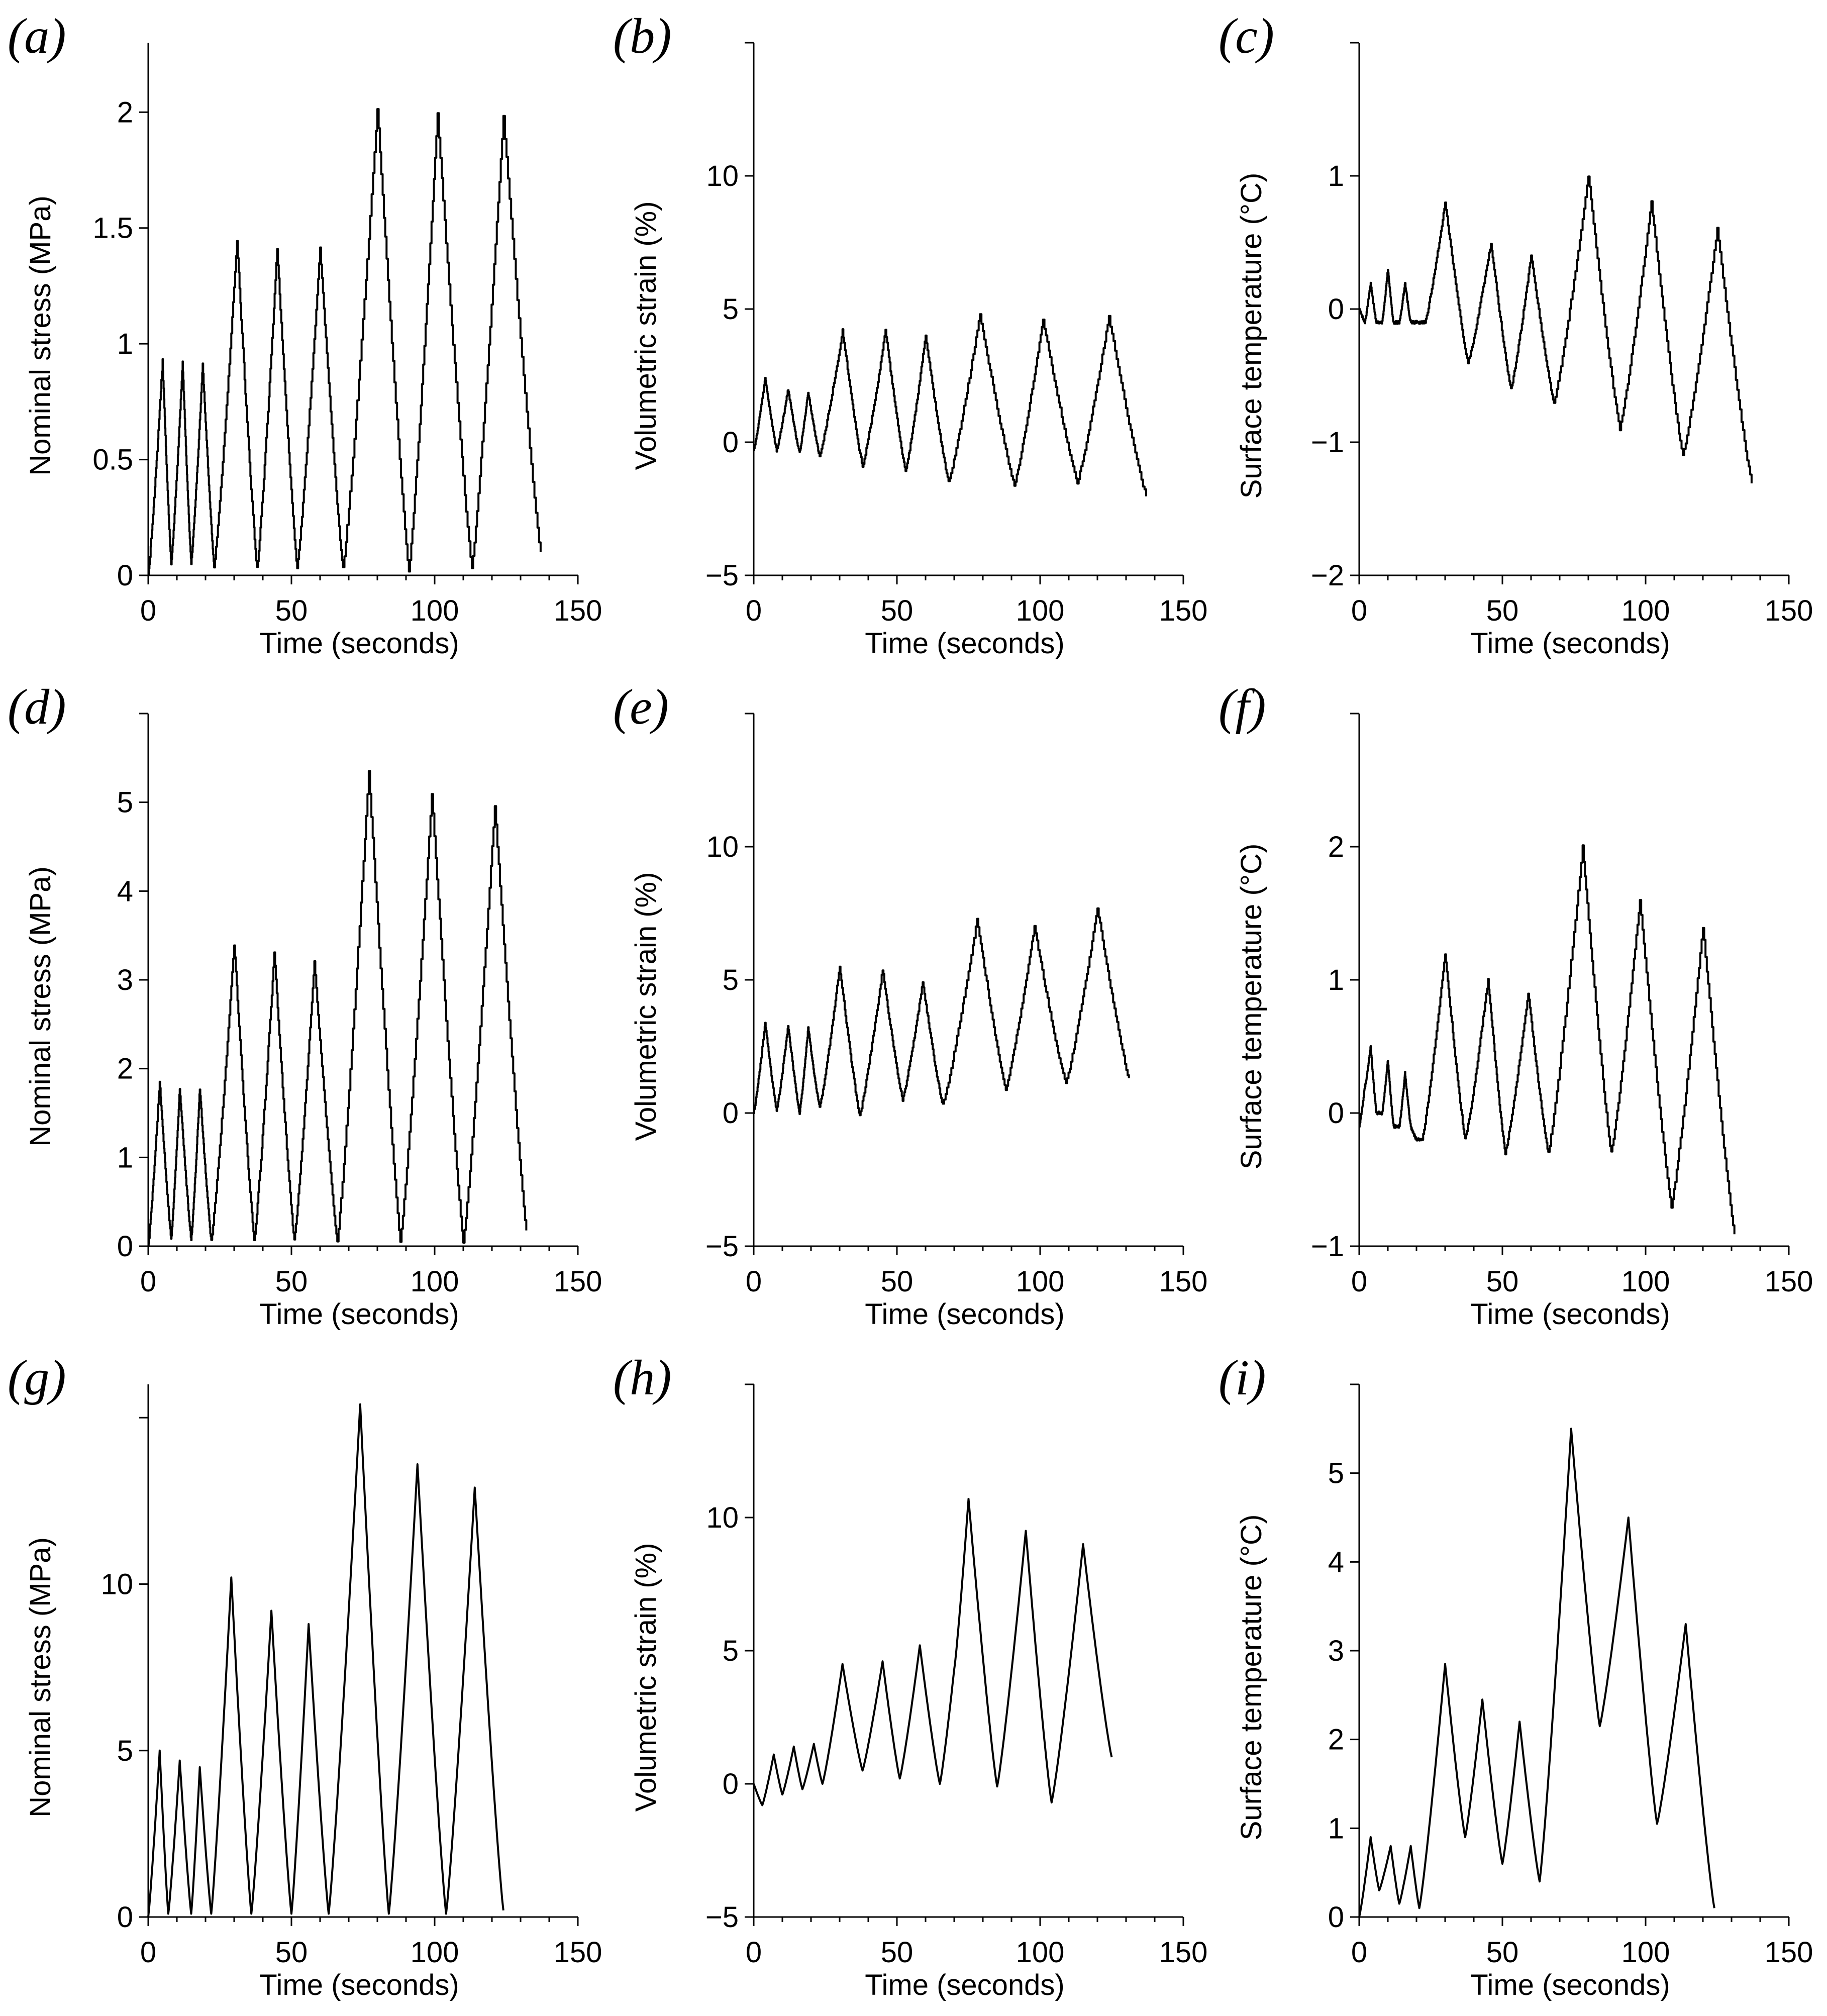 This screenshot has width=1827, height=2016. I want to click on panel-label: (c), so click(1247, 36).